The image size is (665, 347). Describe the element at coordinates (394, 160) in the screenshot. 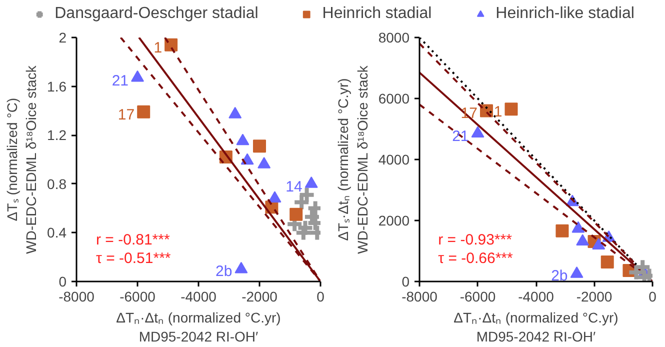

I see `y-tick-label: 4000` at that location.